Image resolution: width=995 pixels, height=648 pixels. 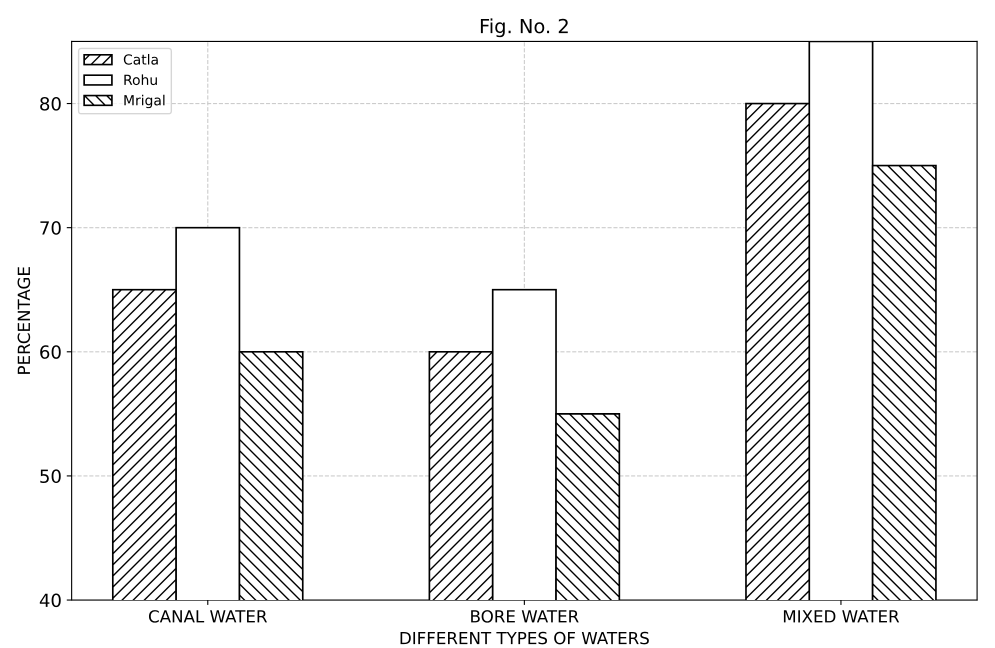 What do you see at coordinates (208, 616) in the screenshot?
I see `x-tick-label: CANAL WATER` at bounding box center [208, 616].